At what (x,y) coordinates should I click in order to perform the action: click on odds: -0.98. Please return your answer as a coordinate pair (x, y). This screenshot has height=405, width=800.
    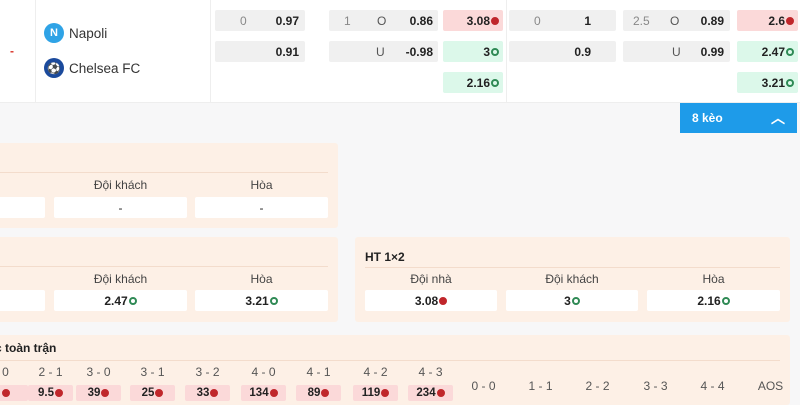
    Looking at the image, I should click on (419, 52).